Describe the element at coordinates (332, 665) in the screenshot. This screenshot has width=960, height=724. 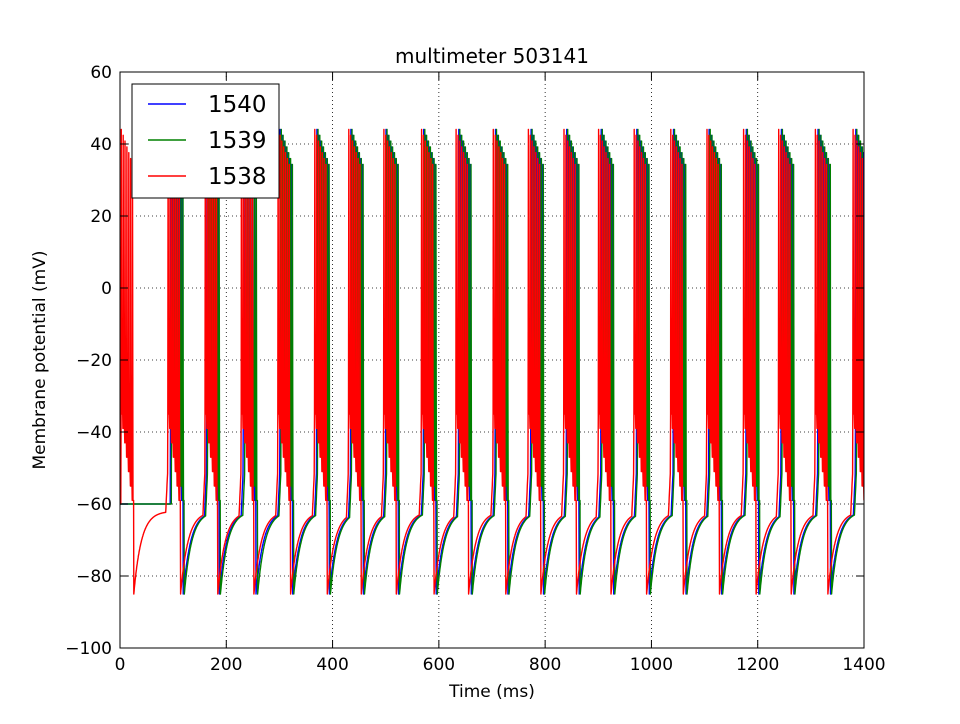
I see `x-tick-label: 400` at that location.